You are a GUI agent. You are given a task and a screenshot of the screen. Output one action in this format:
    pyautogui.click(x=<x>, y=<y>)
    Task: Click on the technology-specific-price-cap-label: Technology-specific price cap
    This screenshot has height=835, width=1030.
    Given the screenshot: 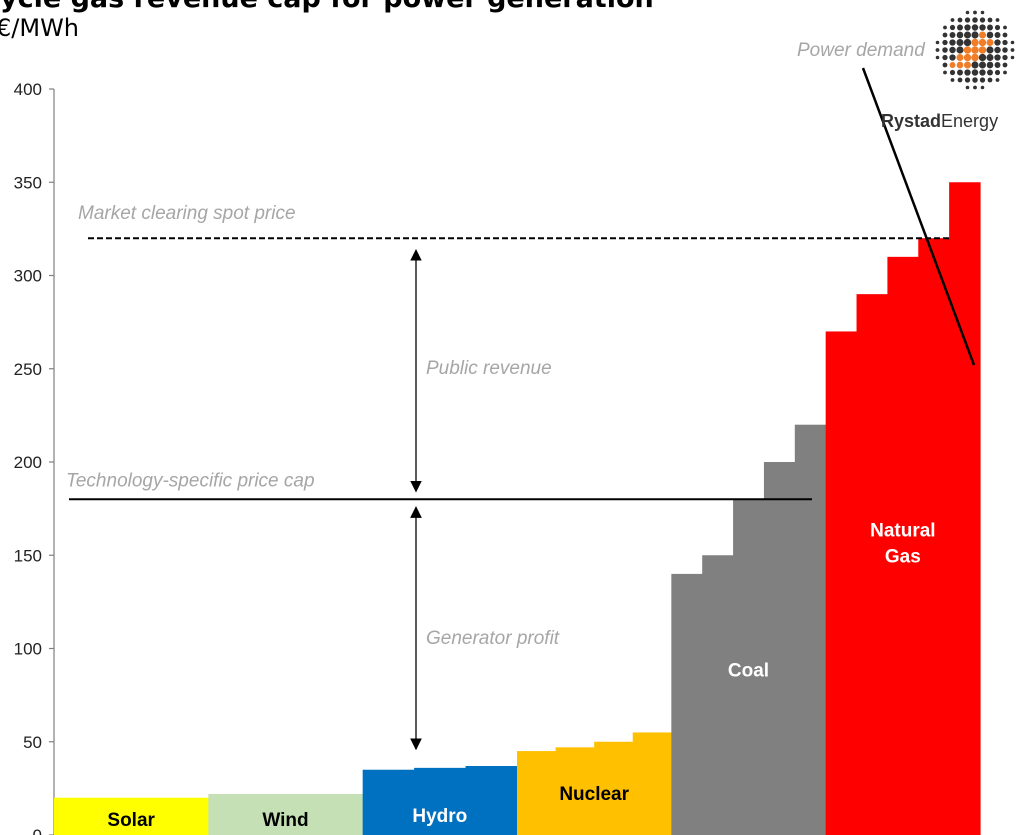 What is the action you would take?
    pyautogui.click(x=190, y=480)
    